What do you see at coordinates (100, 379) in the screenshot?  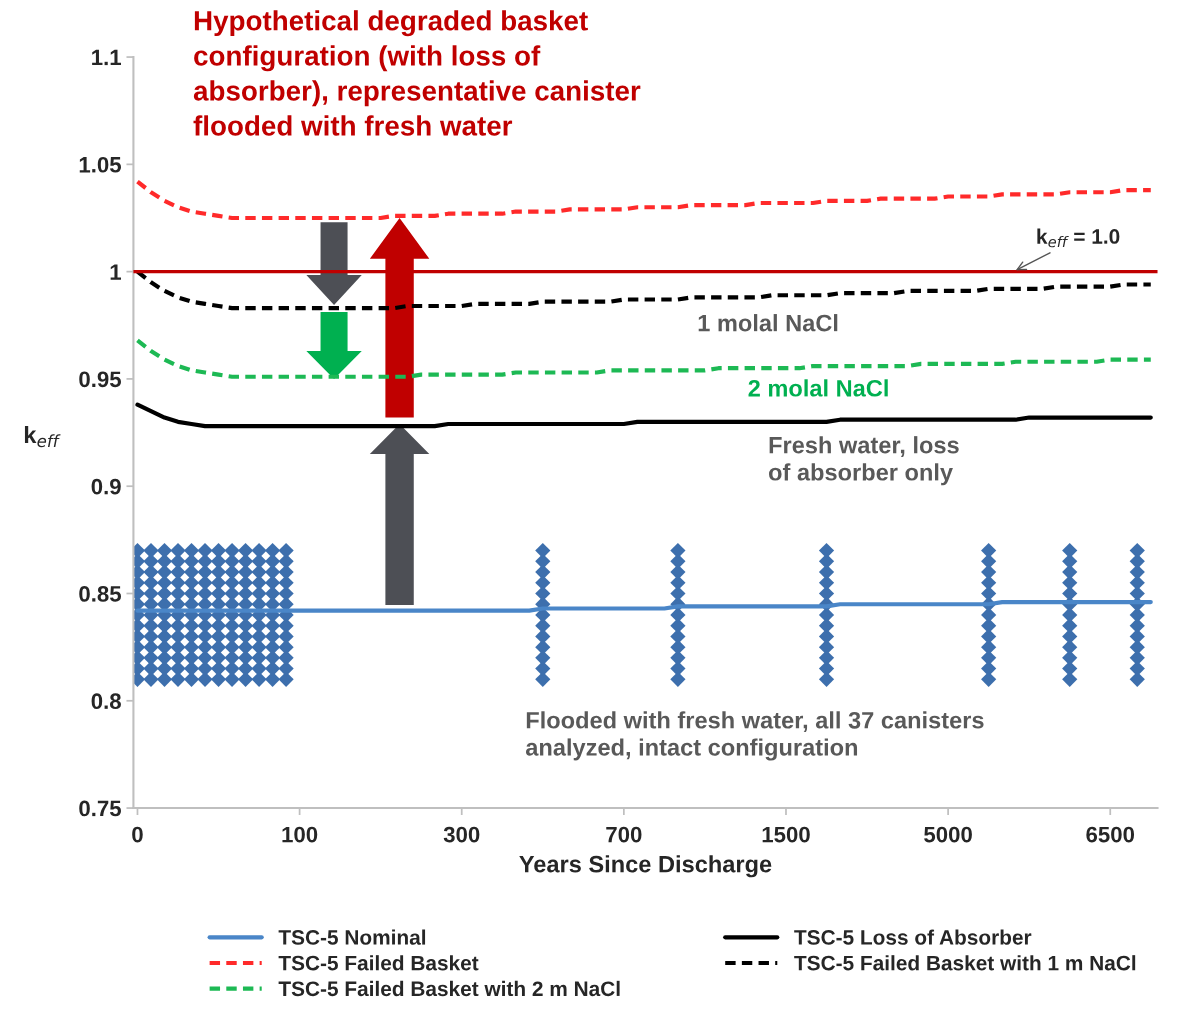 I see `y-tick-label: 0.95` at bounding box center [100, 379].